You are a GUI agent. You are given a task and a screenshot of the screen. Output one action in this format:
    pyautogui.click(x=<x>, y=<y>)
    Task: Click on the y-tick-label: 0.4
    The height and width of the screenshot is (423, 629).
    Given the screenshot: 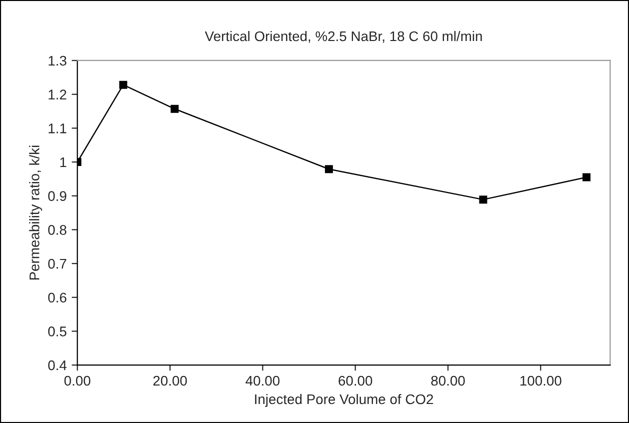 What is the action you would take?
    pyautogui.click(x=57, y=365)
    